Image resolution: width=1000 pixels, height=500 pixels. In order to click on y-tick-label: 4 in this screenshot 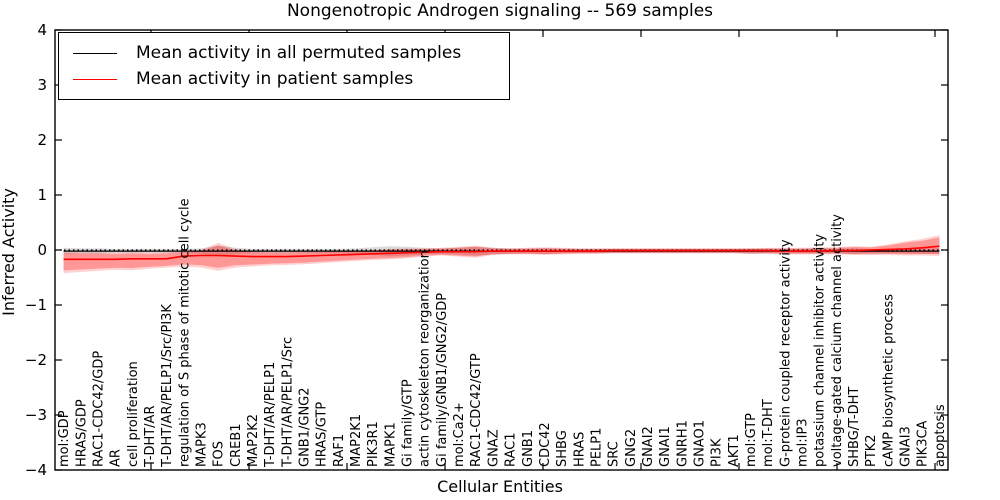, I will do `click(42, 30)`.